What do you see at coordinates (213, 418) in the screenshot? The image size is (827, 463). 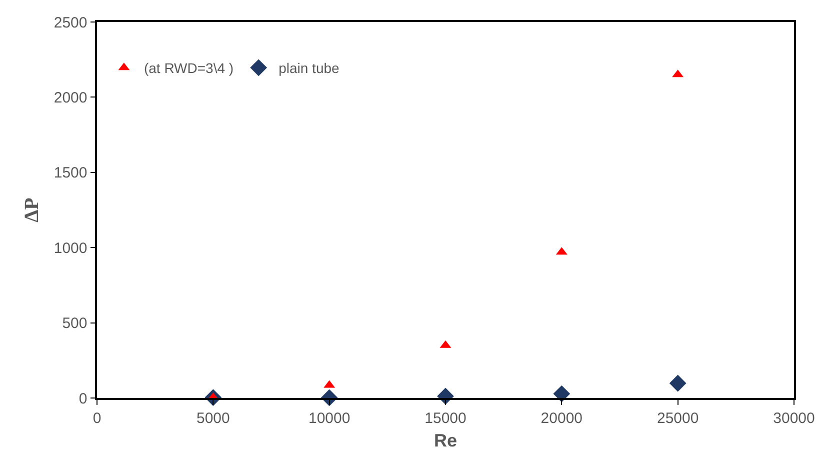 I see `x-tick-label: 5000` at bounding box center [213, 418].